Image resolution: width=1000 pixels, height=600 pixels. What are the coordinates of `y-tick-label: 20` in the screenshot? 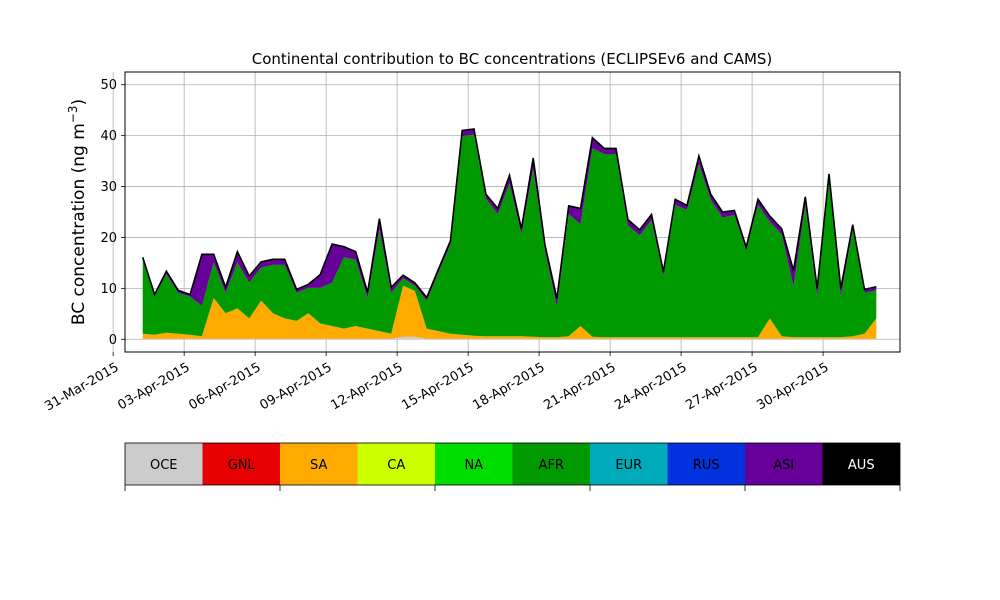 It's located at (108, 238).